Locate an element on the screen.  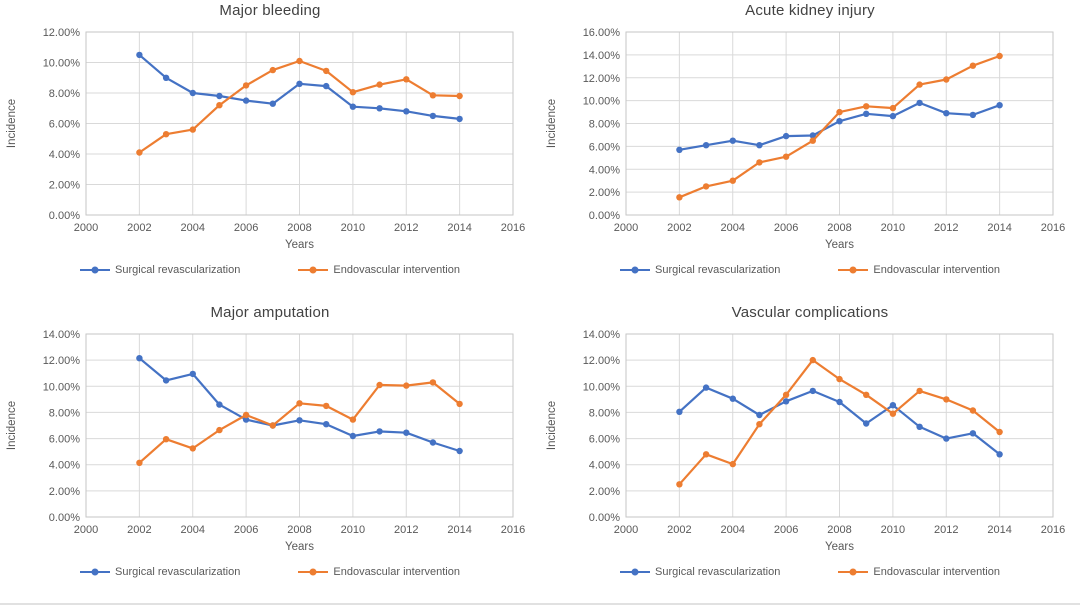
y-tick-label: 0.00% is located at coordinates (64, 518).